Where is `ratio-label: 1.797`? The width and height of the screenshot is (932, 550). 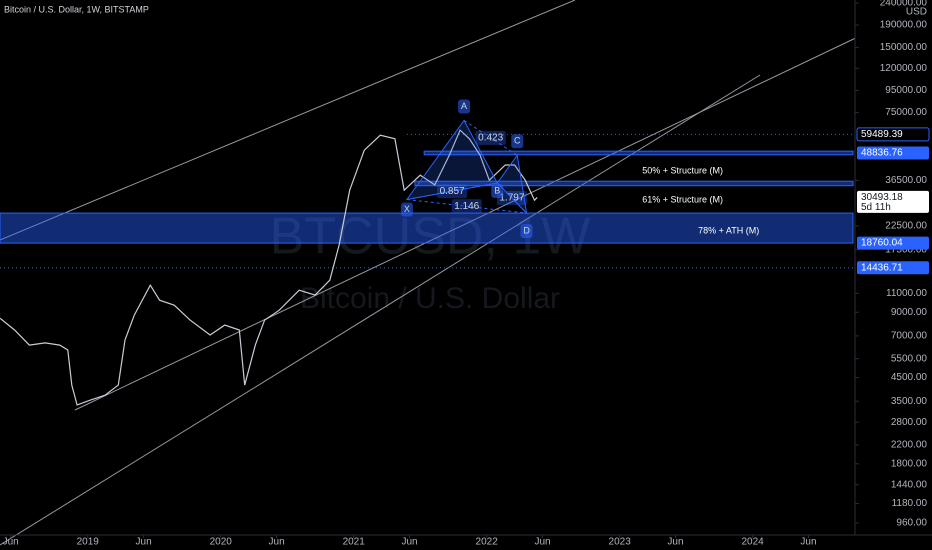 ratio-label: 1.797 is located at coordinates (511, 198).